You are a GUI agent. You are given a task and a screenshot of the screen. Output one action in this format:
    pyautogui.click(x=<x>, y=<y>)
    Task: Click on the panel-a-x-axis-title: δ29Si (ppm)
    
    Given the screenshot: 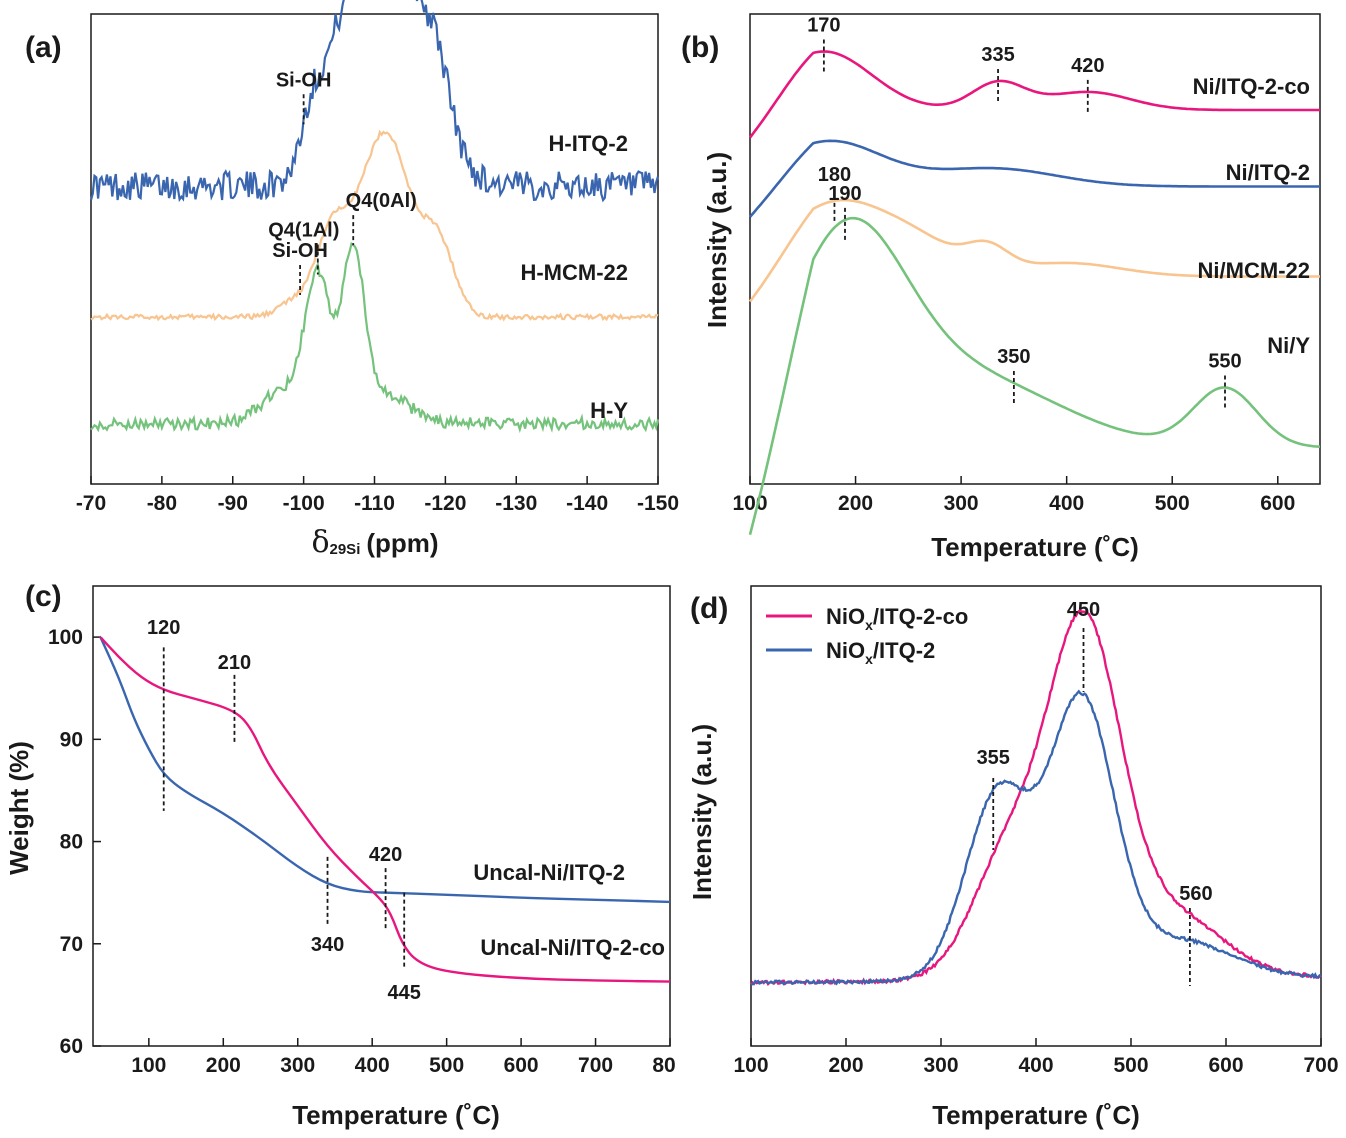 What is the action you would take?
    pyautogui.click(x=374, y=542)
    